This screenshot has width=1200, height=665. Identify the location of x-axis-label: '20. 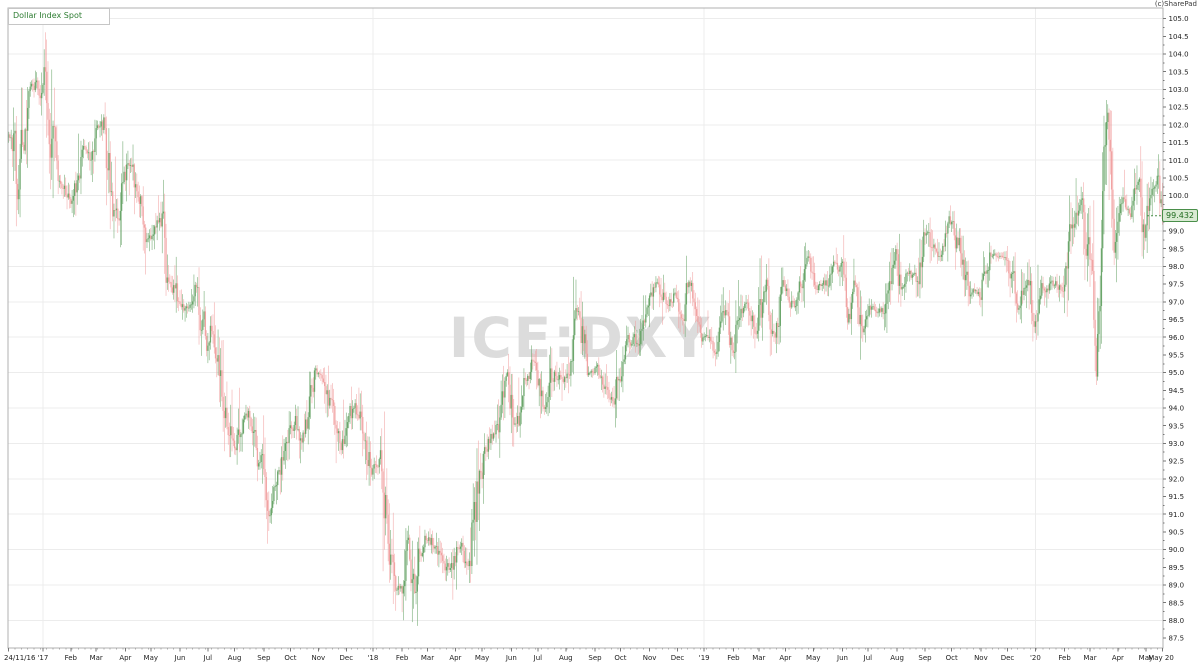
(1035, 658).